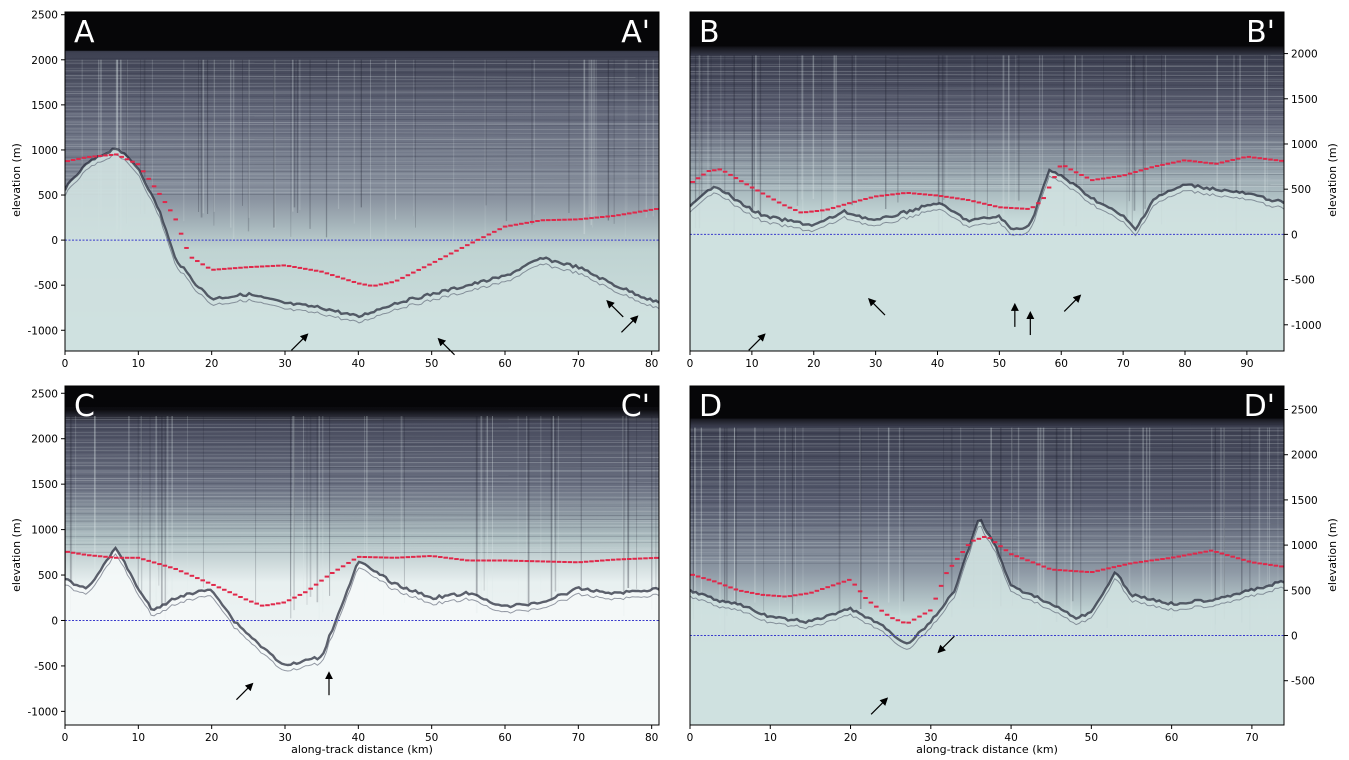 This screenshot has height=760, width=1349. What do you see at coordinates (431, 738) in the screenshot?
I see `x-tick-label: 50` at bounding box center [431, 738].